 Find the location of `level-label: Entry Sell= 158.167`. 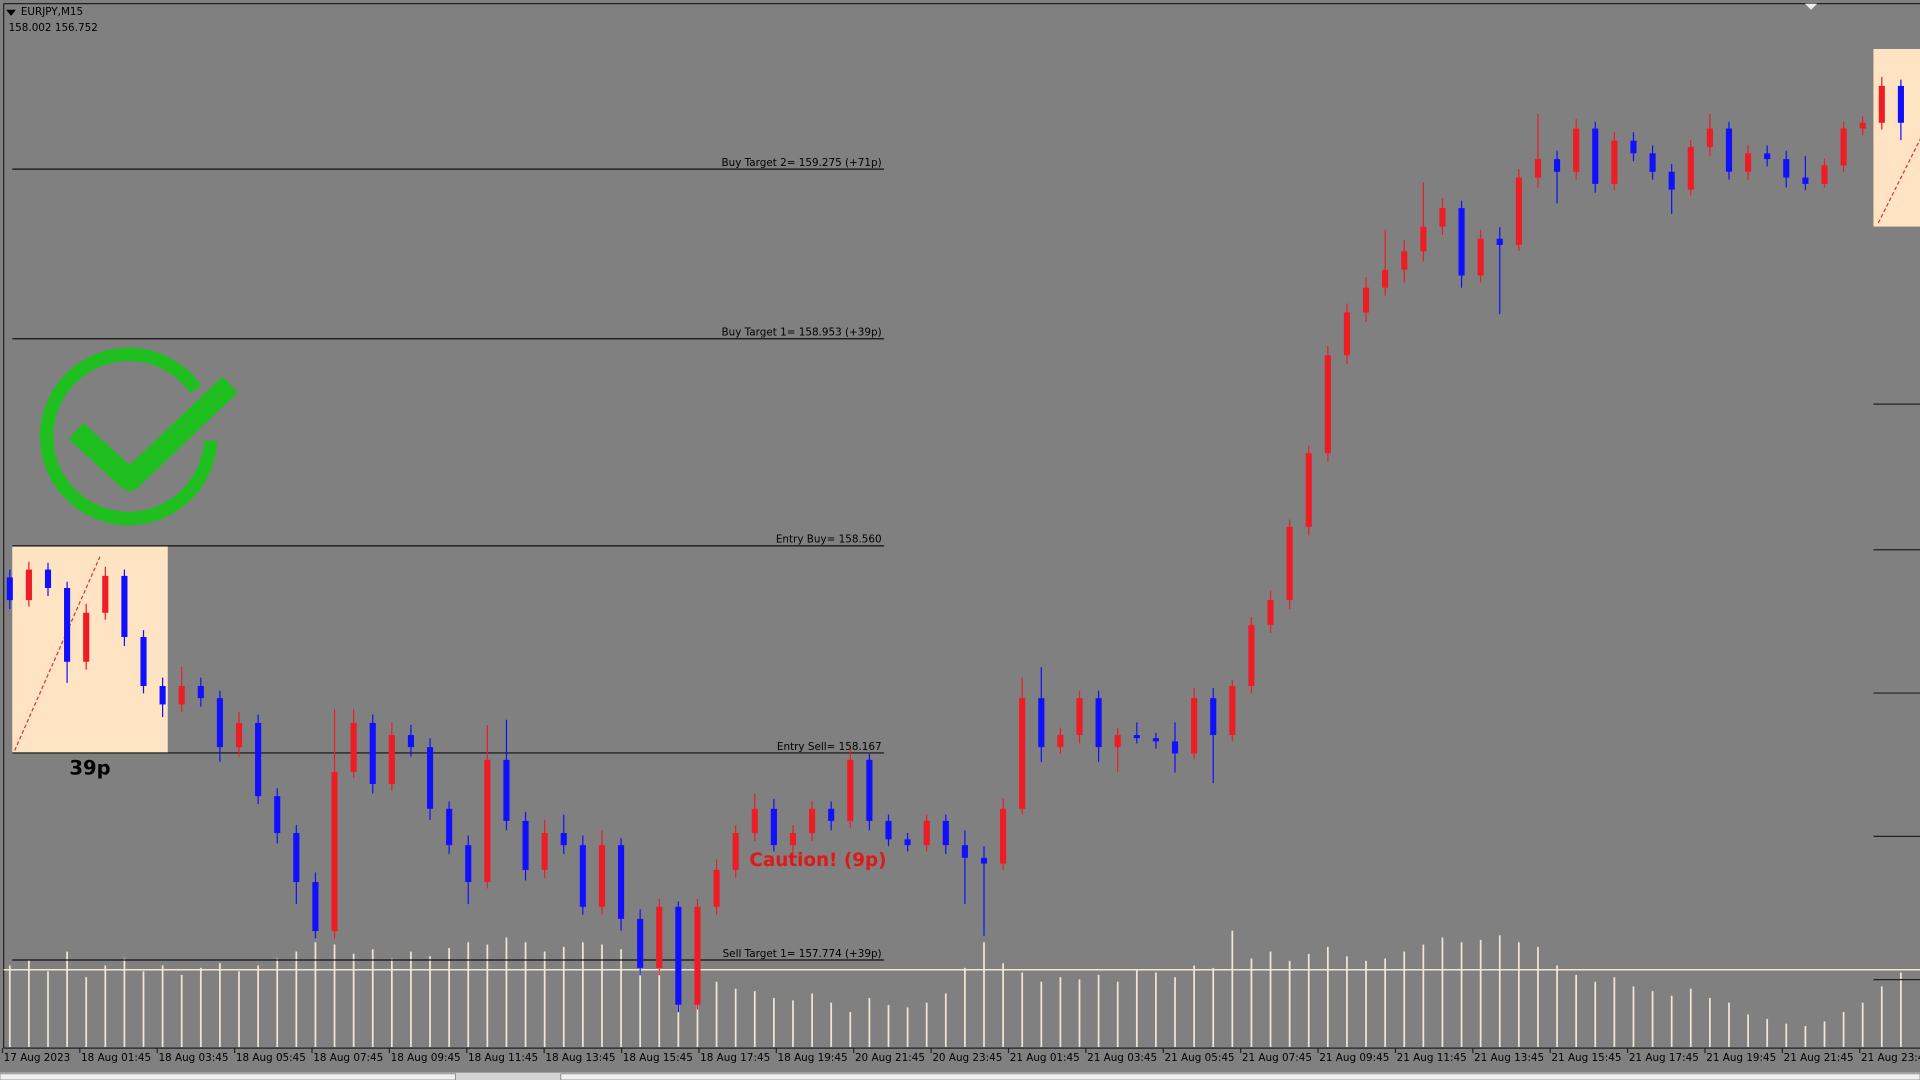

level-label: Entry Sell= 158.167 is located at coordinates (829, 747).